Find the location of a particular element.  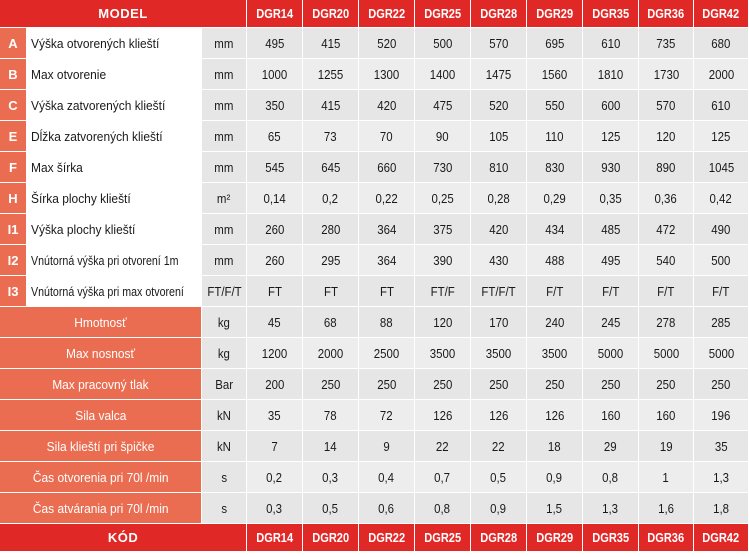

value-cell: 520 is located at coordinates (499, 105).